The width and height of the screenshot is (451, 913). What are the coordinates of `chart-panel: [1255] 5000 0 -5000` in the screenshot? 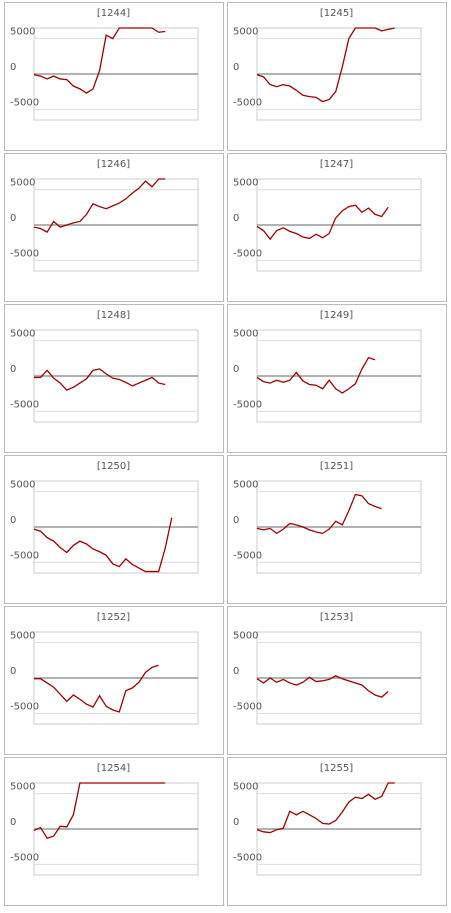 It's located at (337, 831).